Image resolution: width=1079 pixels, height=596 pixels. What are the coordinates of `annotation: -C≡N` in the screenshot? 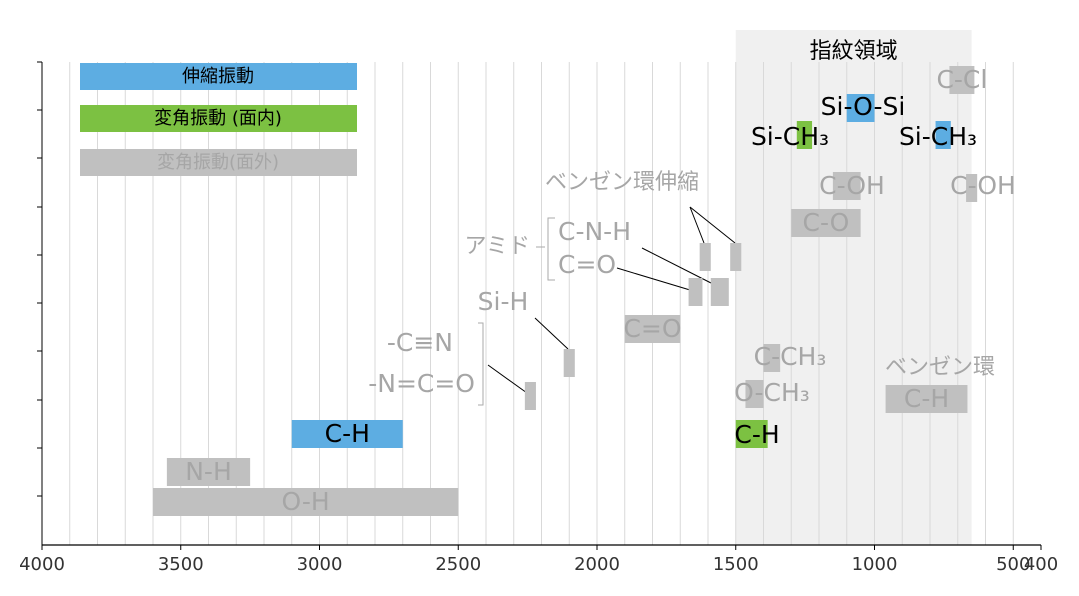 It's located at (420, 342).